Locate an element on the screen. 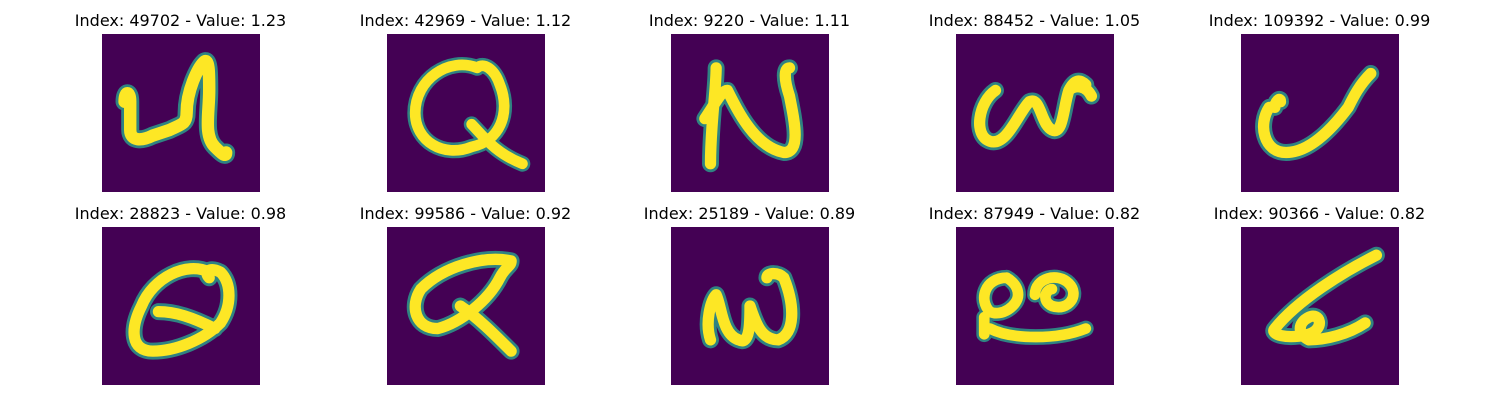 The width and height of the screenshot is (1500, 400). image-cell-7: Index: 99586 - Value: 0.92 is located at coordinates (465, 299).